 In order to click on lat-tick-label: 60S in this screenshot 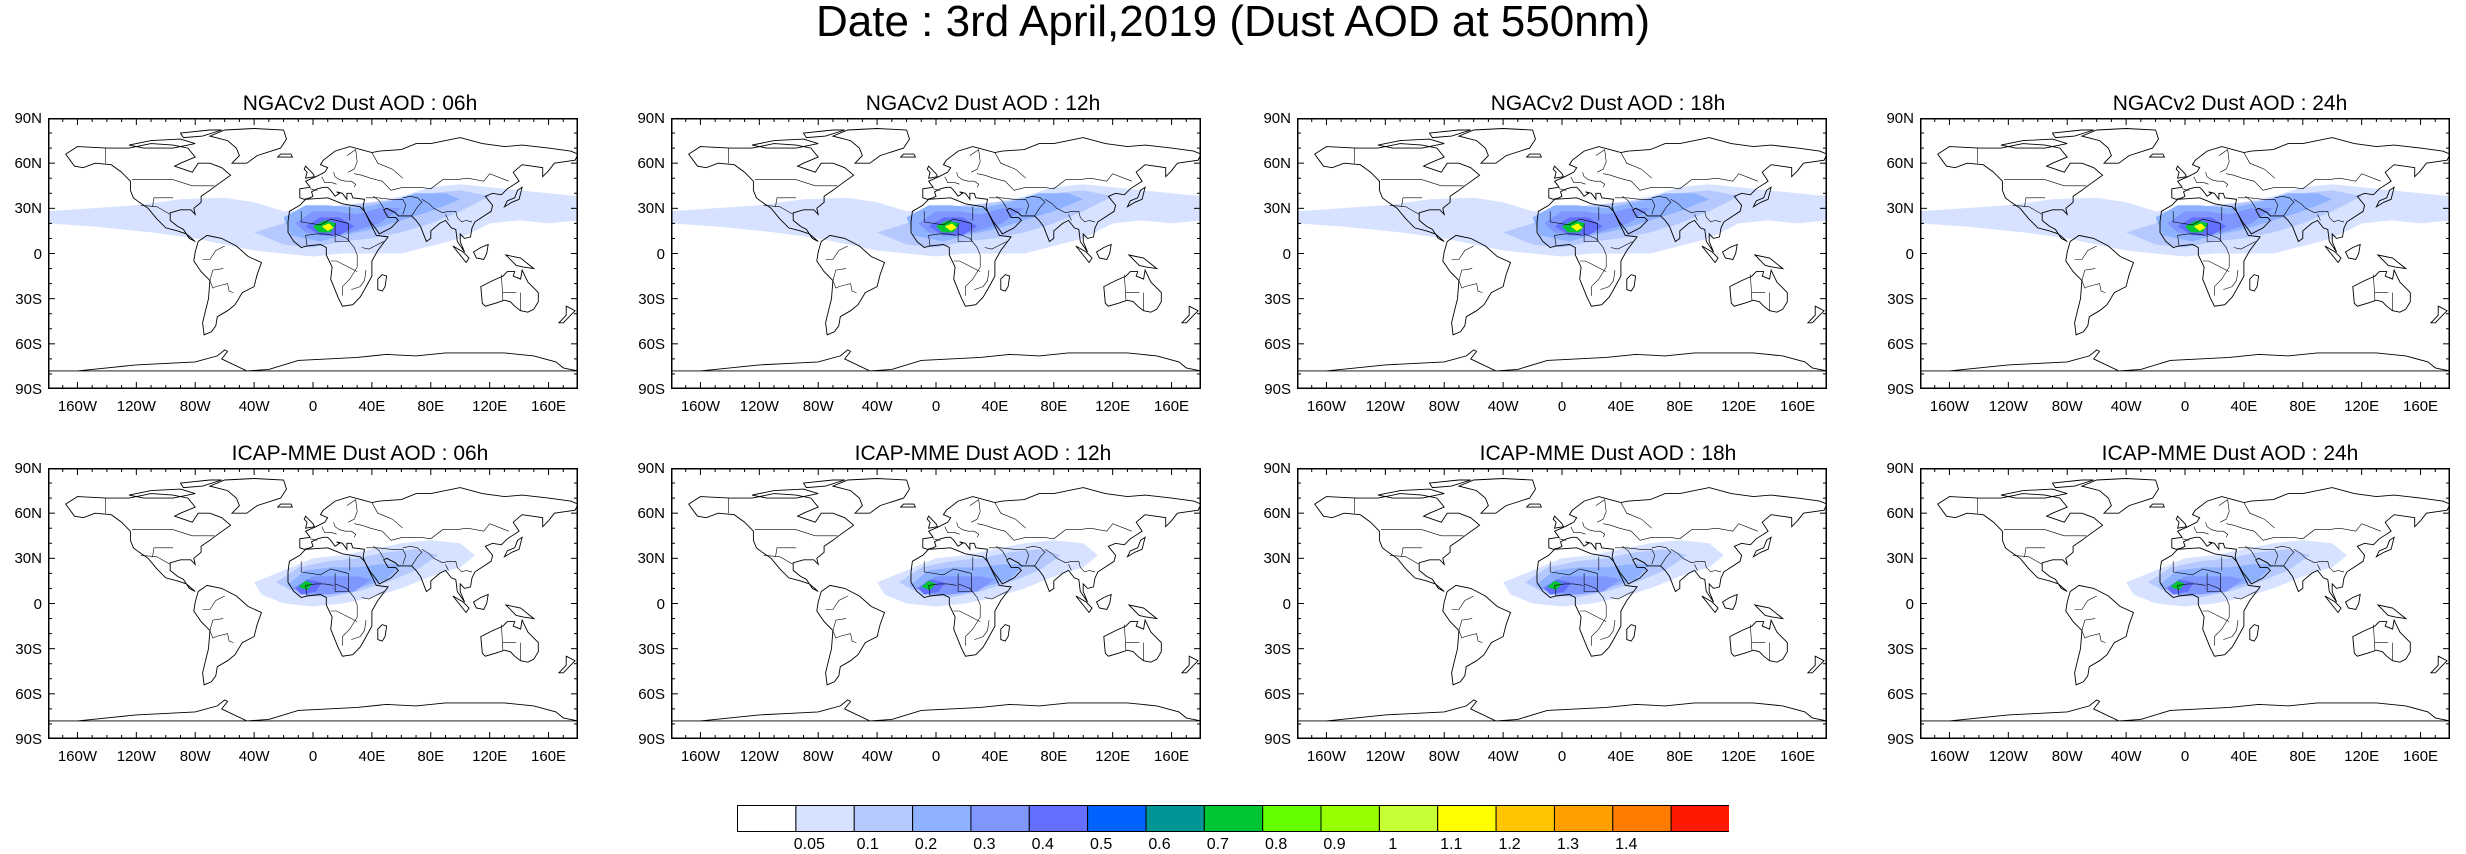, I will do `click(28, 694)`.